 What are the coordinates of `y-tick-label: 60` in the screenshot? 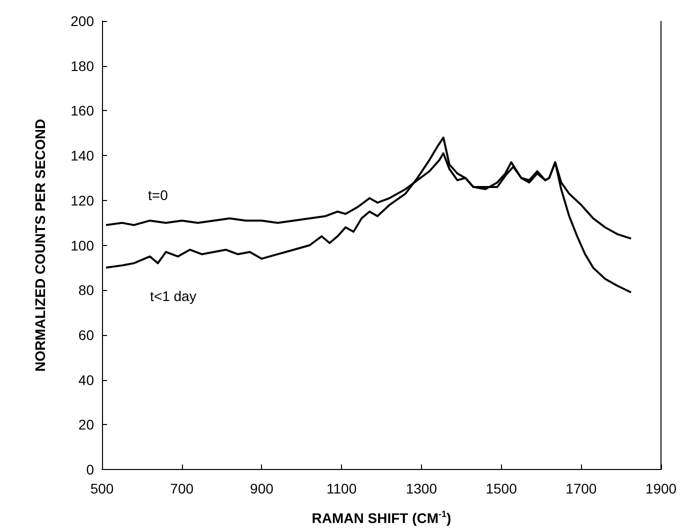 It's located at (86, 334).